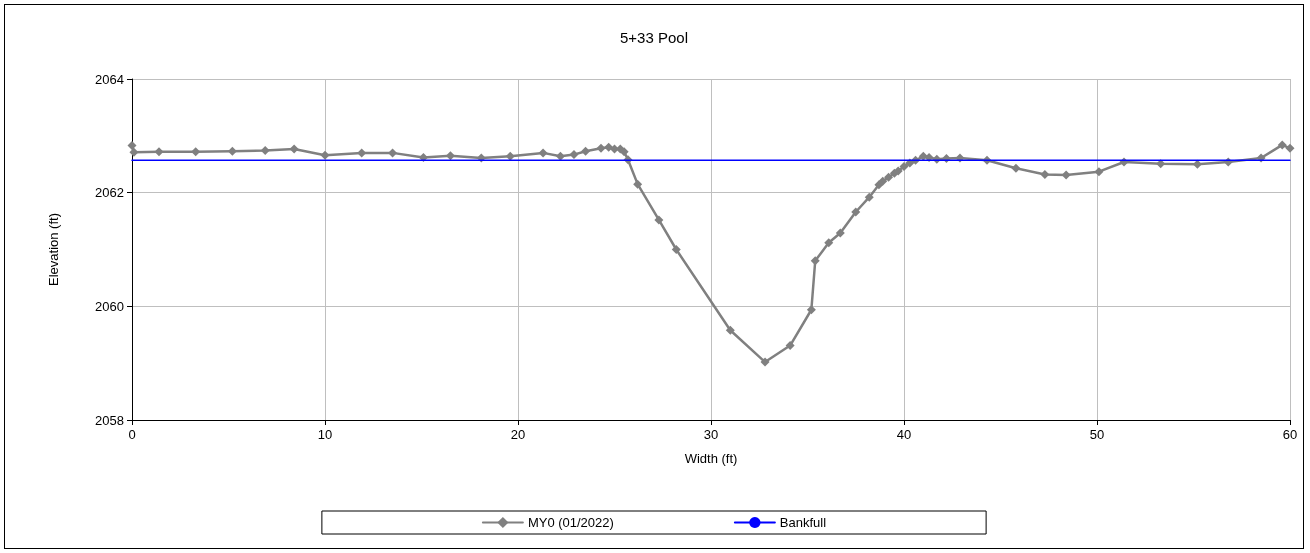 The height and width of the screenshot is (553, 1310). Describe the element at coordinates (109, 420) in the screenshot. I see `y-tick-label: 2058` at that location.